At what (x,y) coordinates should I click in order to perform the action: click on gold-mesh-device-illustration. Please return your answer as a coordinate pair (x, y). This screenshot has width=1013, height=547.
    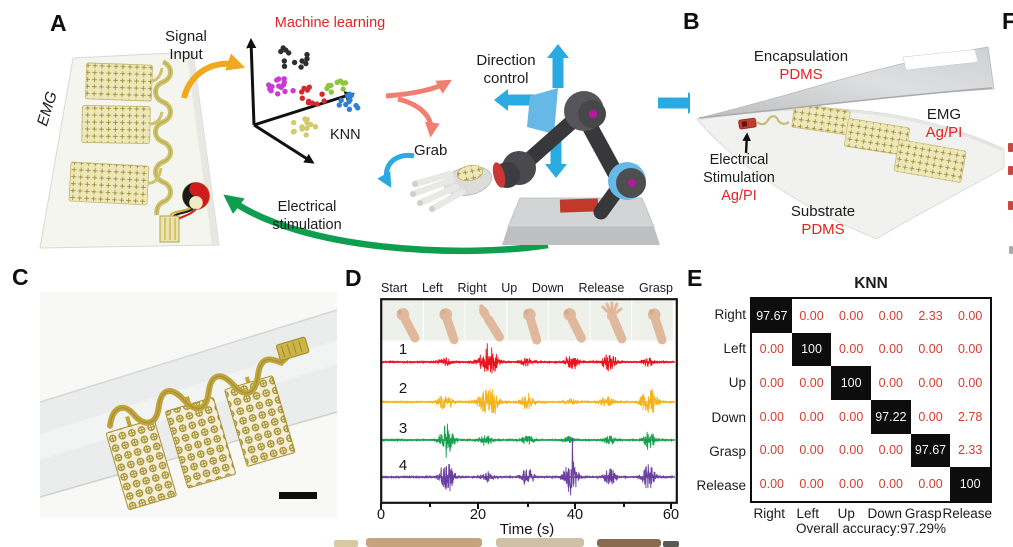
    Looking at the image, I should click on (207, 423).